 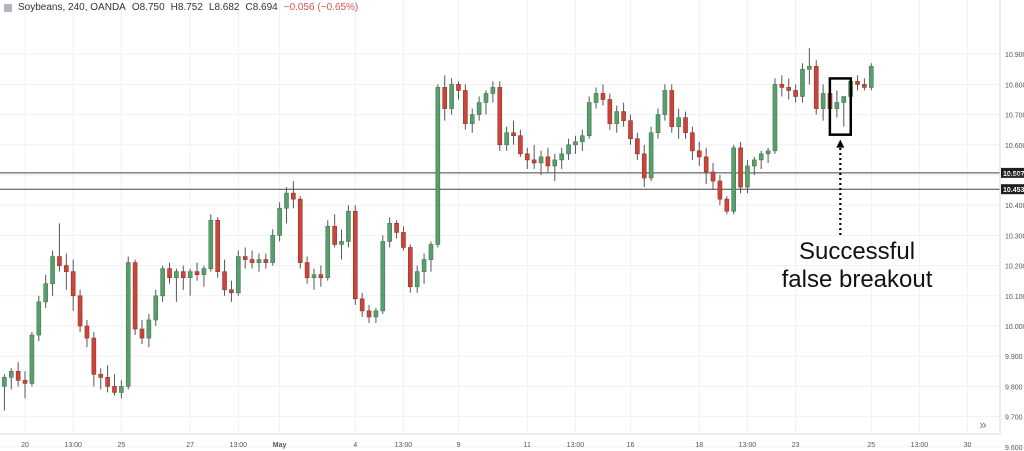 What do you see at coordinates (280, 445) in the screenshot?
I see `x-tick-label: May` at bounding box center [280, 445].